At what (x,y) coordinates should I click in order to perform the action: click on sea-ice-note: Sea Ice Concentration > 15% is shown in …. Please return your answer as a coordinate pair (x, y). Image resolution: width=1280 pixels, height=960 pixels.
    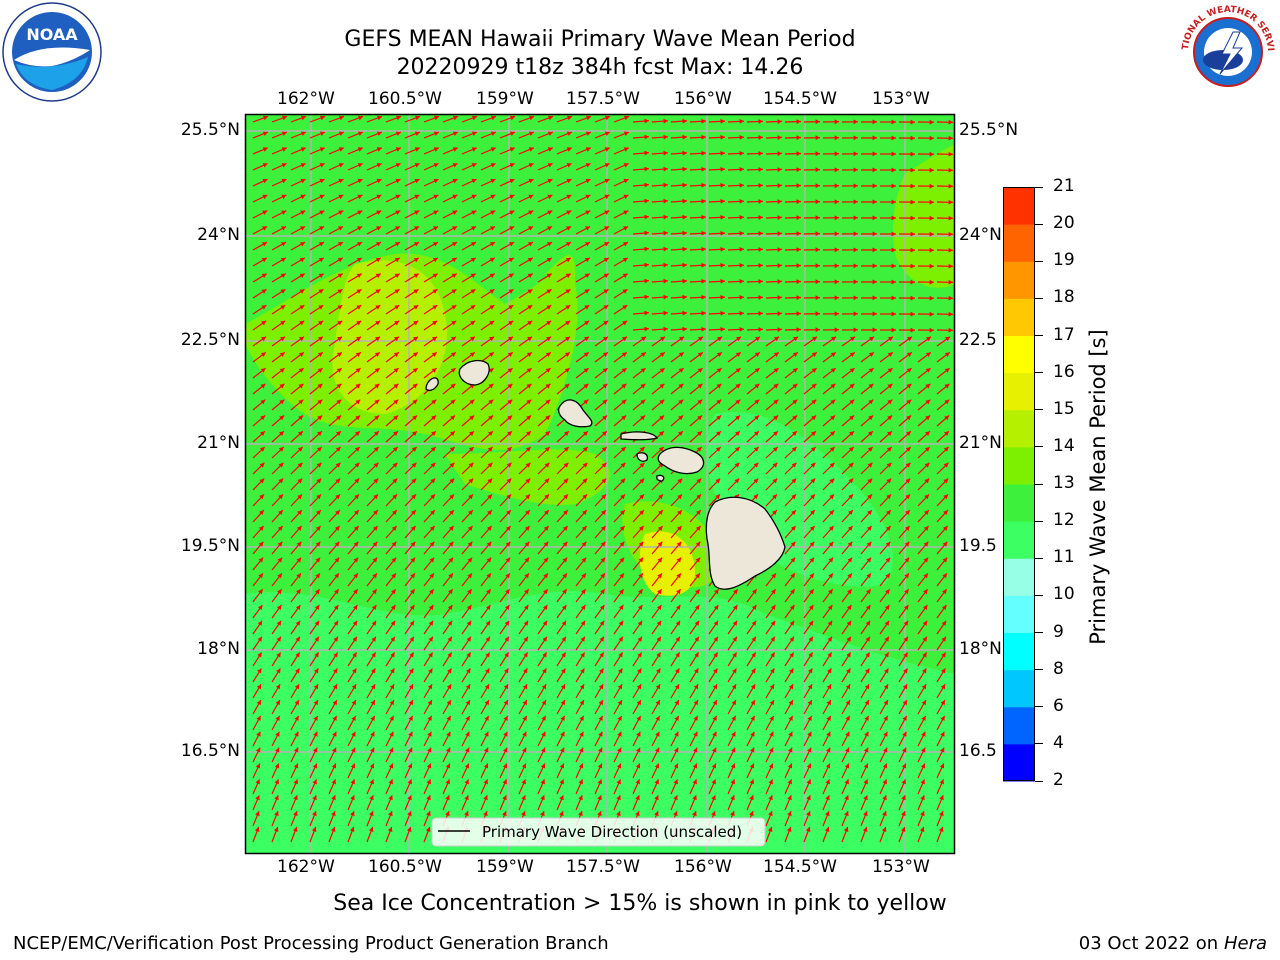
    Looking at the image, I should click on (640, 903).